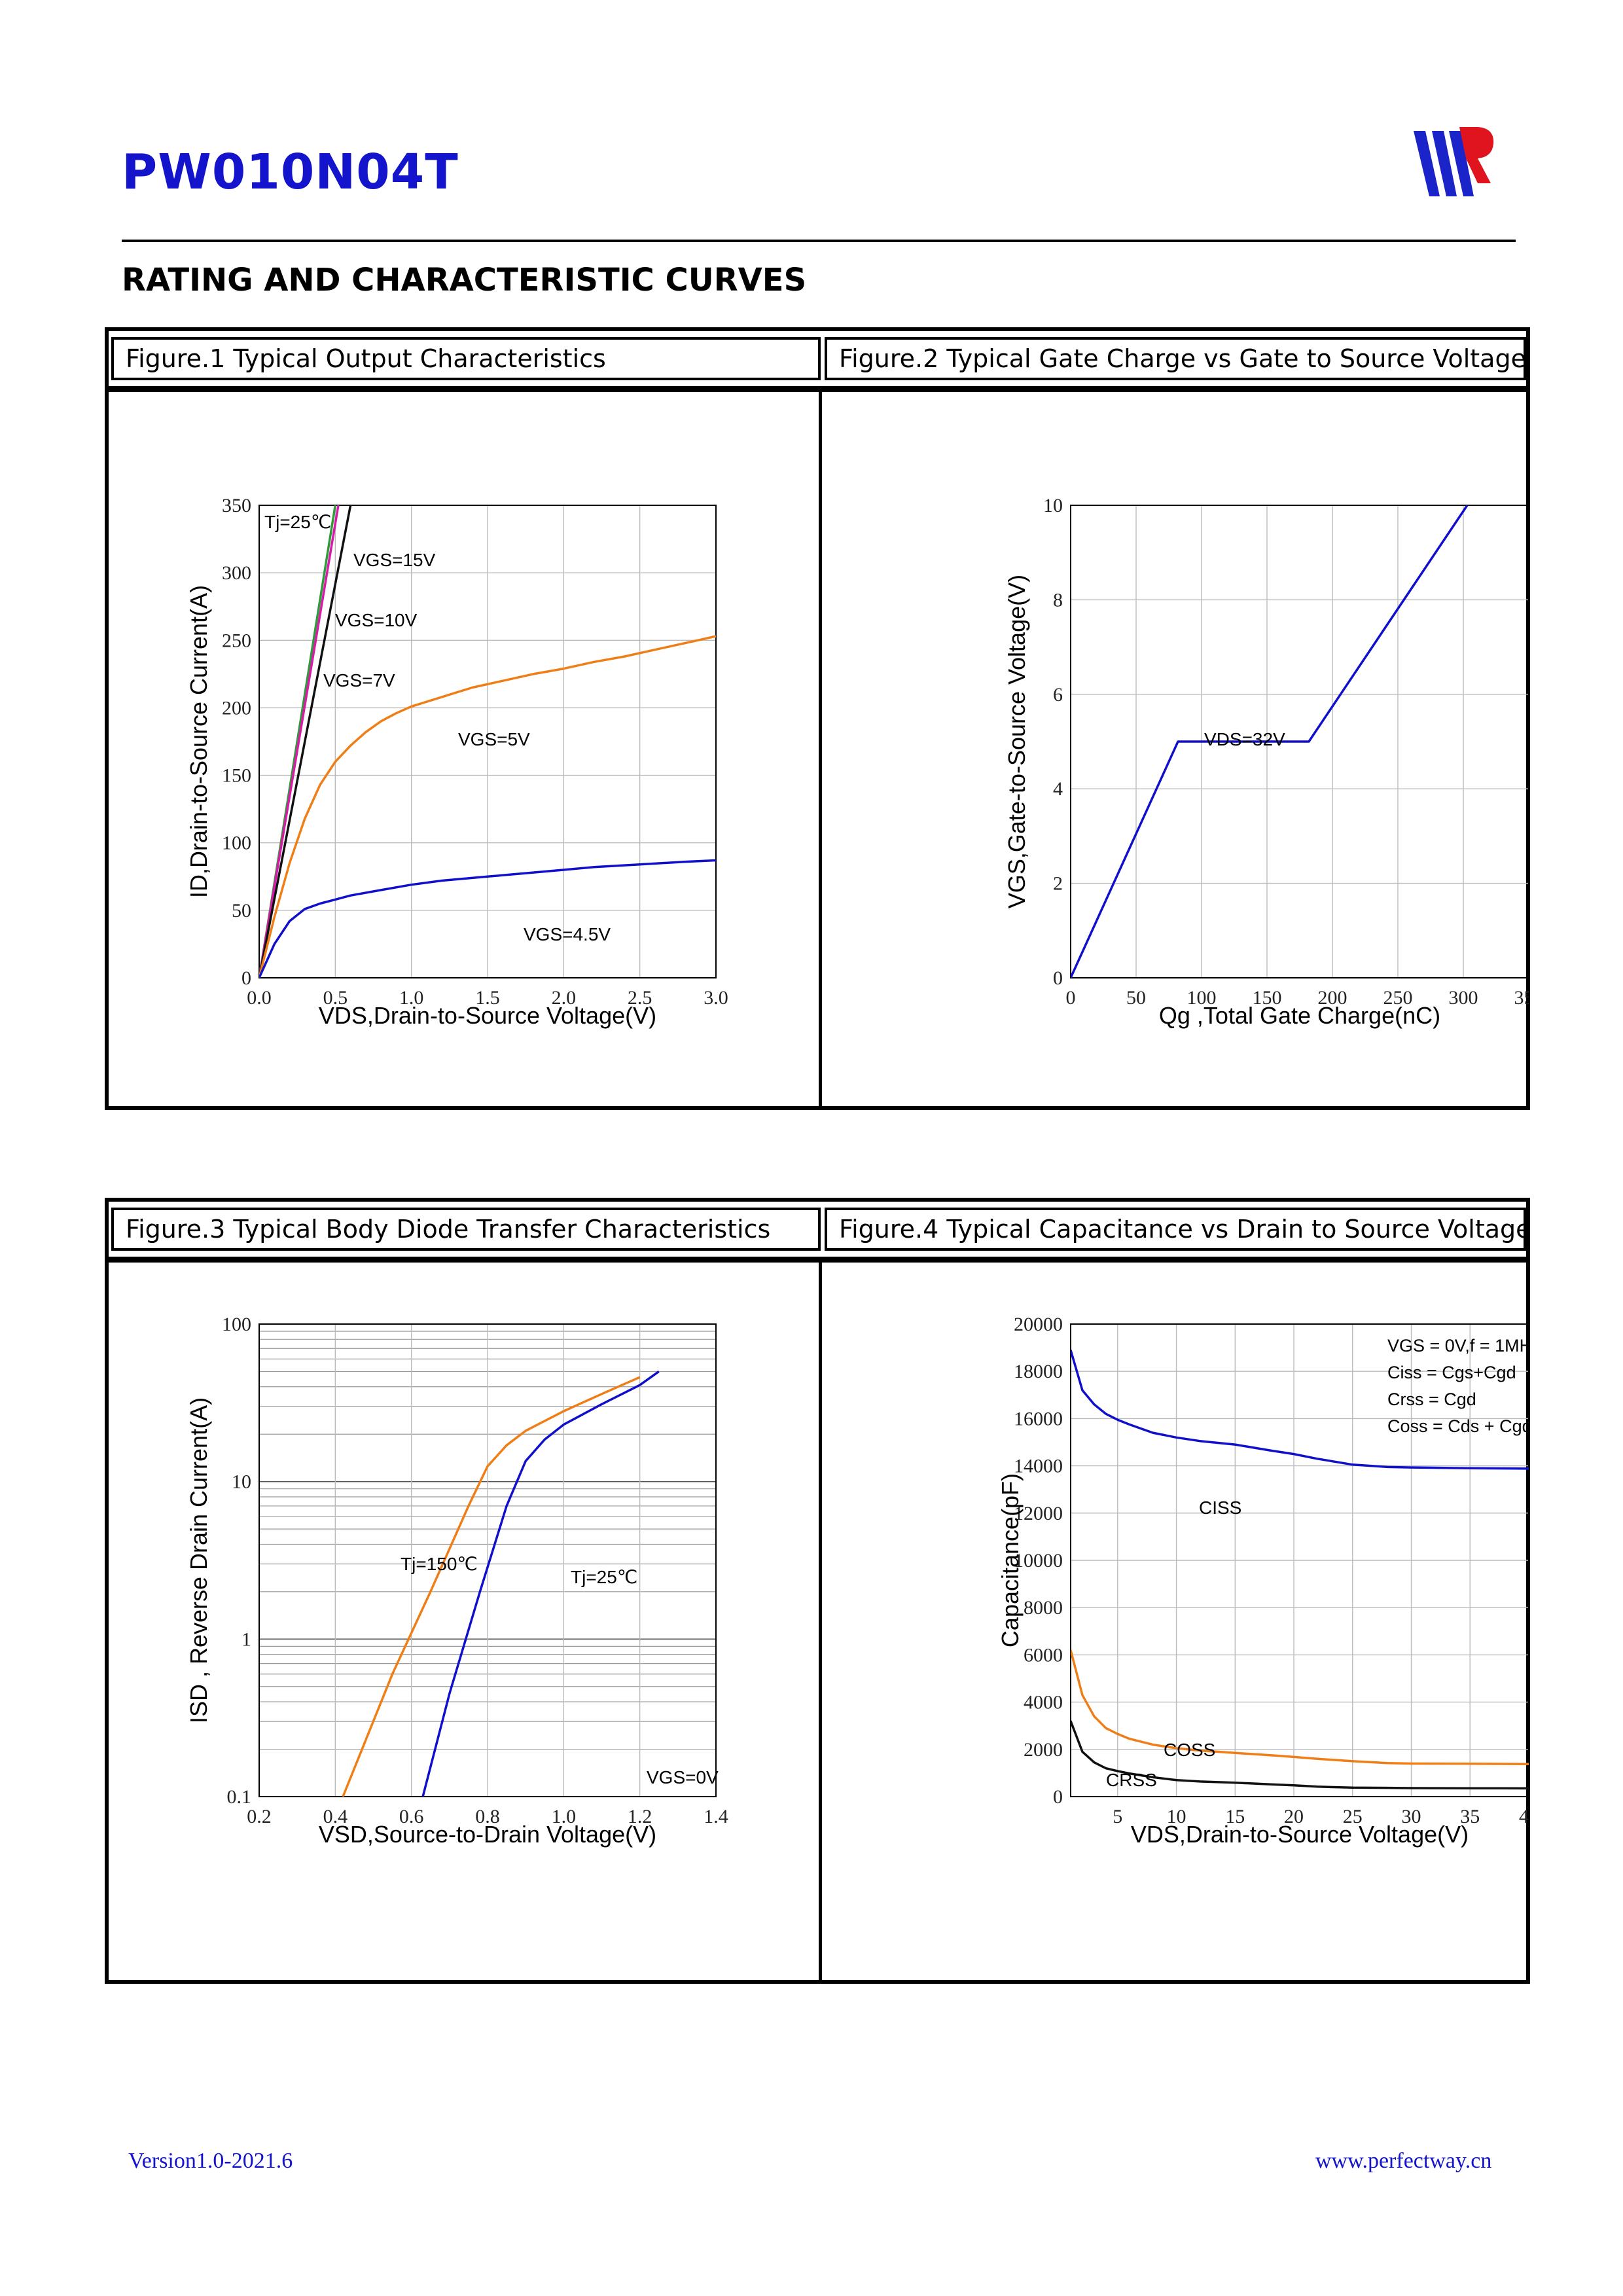 The width and height of the screenshot is (1623, 2296). What do you see at coordinates (683, 1777) in the screenshot?
I see `vgs-annotation: VGS=0V` at bounding box center [683, 1777].